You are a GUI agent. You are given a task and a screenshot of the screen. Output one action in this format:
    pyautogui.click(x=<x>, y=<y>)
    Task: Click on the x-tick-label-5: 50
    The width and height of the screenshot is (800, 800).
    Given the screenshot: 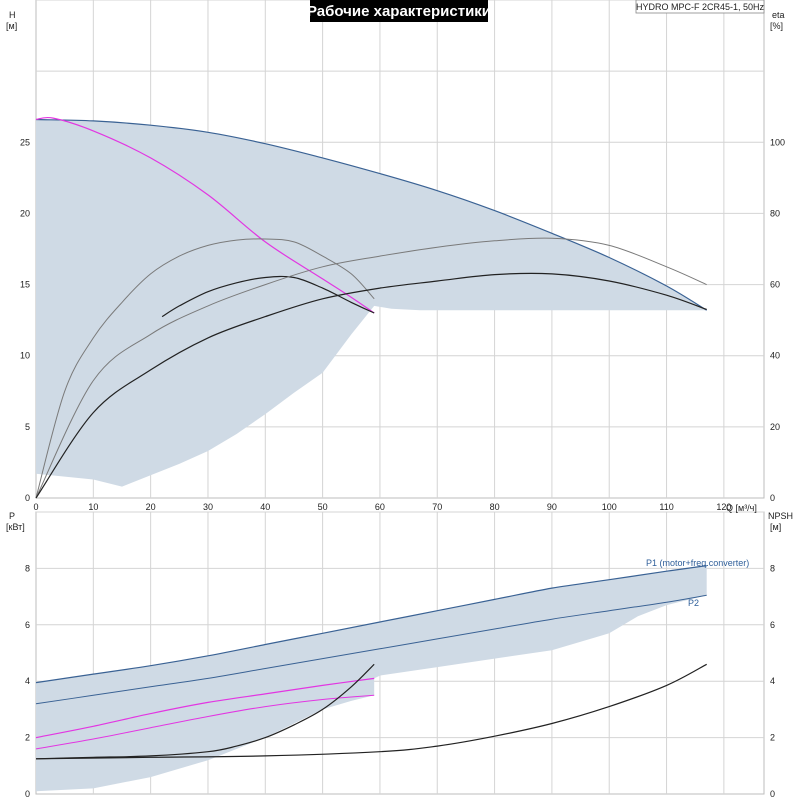 What is the action you would take?
    pyautogui.click(x=323, y=507)
    